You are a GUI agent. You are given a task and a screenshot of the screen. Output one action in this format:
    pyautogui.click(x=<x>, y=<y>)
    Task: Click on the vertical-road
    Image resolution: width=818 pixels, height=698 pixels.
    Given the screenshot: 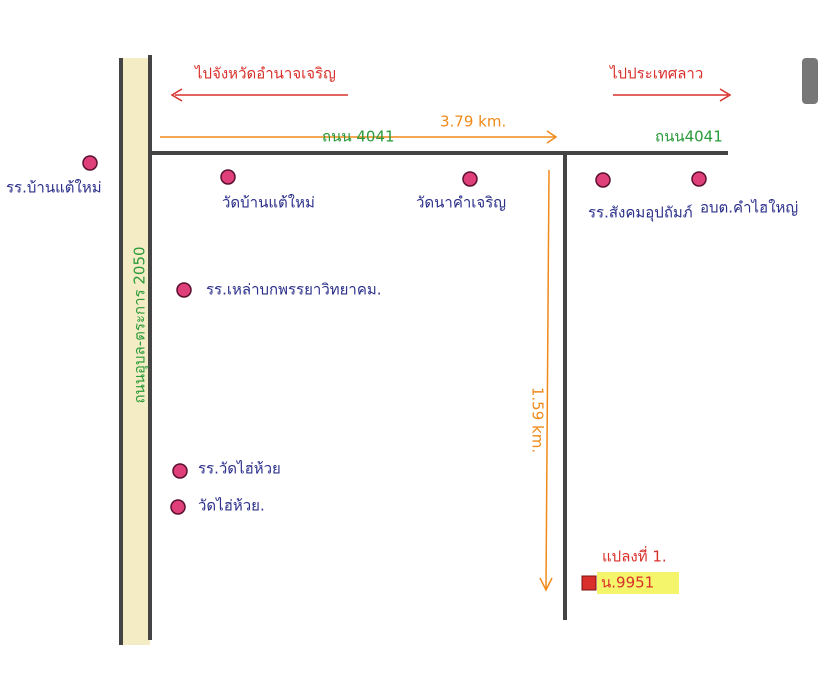 What is the action you would take?
    pyautogui.click(x=136, y=351)
    